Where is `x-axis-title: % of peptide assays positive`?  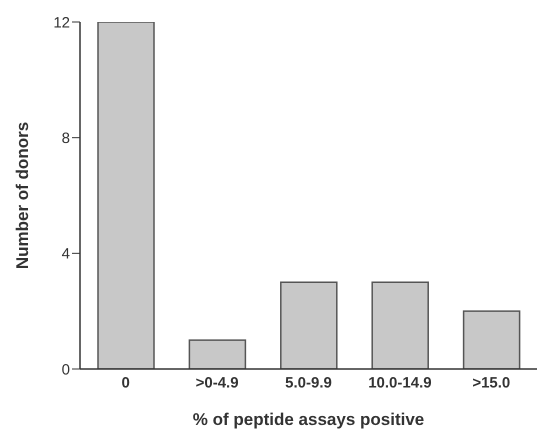
x-axis-title: % of peptide assays positive is located at coordinates (308, 419).